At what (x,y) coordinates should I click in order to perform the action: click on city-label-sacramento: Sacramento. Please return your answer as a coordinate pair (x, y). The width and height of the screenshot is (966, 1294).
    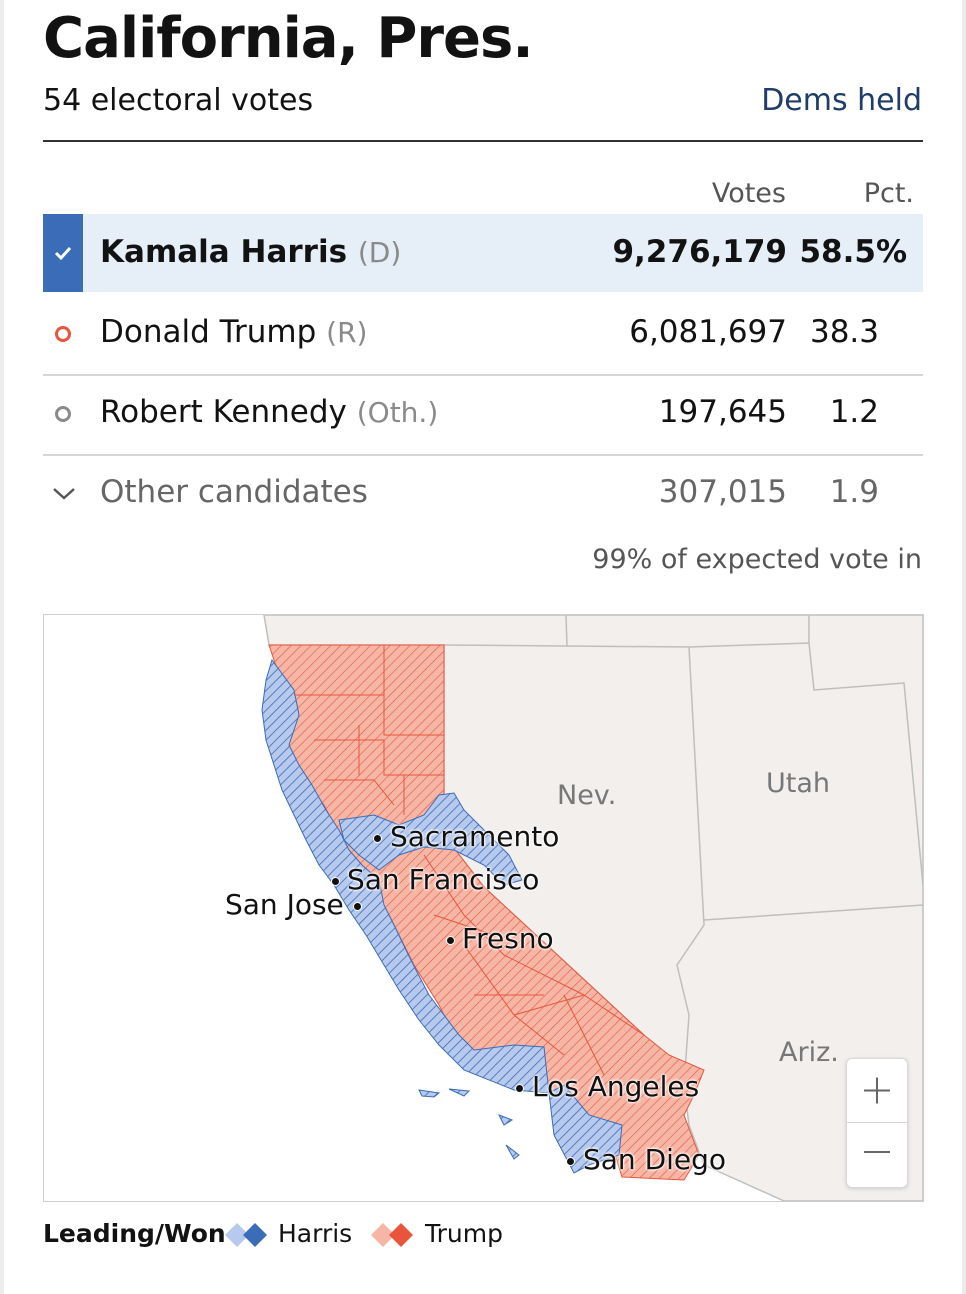
    Looking at the image, I should click on (475, 836).